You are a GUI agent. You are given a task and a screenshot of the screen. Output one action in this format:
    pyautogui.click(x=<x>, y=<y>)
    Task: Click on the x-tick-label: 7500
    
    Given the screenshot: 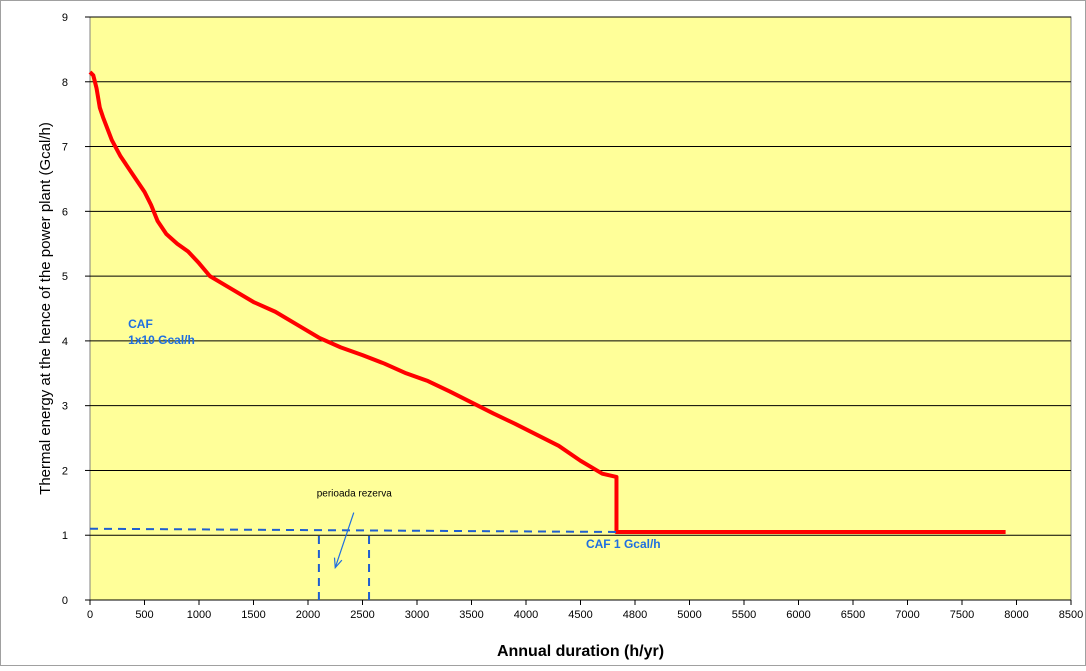 What is the action you would take?
    pyautogui.click(x=962, y=615)
    